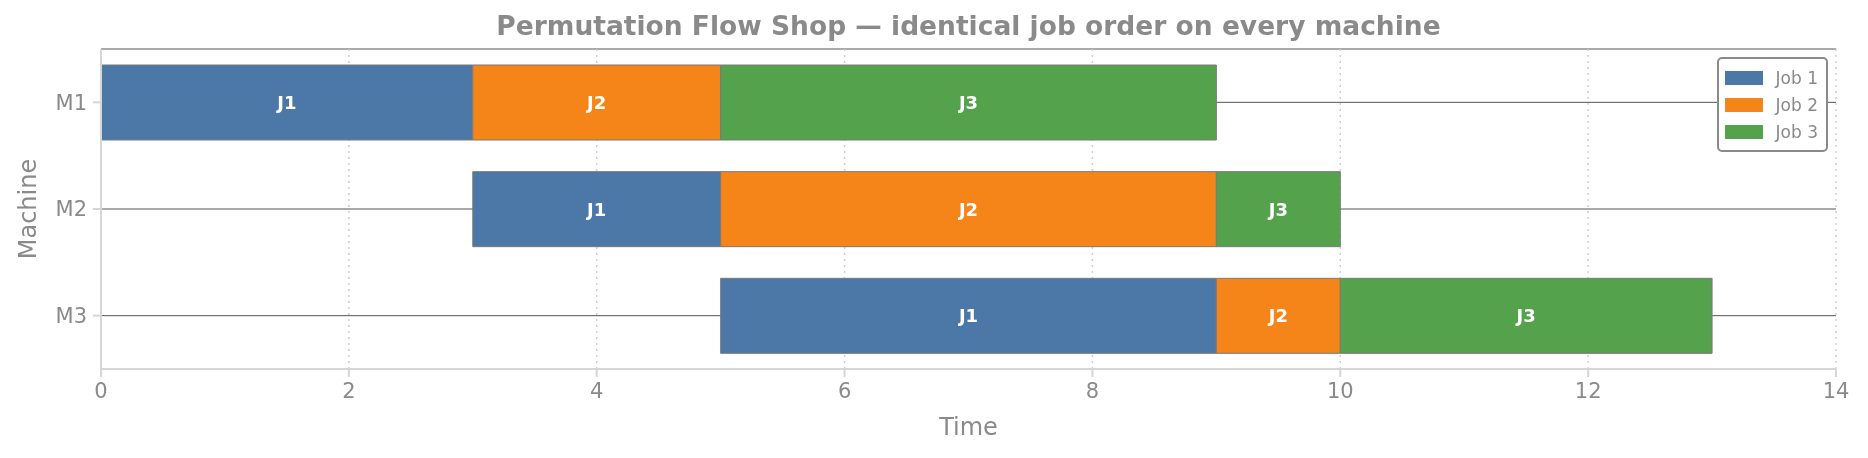 Image resolution: width=1868 pixels, height=458 pixels. What do you see at coordinates (1340, 390) in the screenshot?
I see `x-tick-label: 10` at bounding box center [1340, 390].